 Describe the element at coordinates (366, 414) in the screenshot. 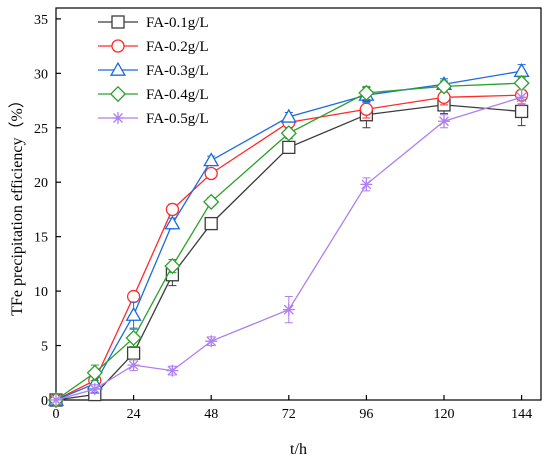

I see `x-tick-label: 96` at that location.